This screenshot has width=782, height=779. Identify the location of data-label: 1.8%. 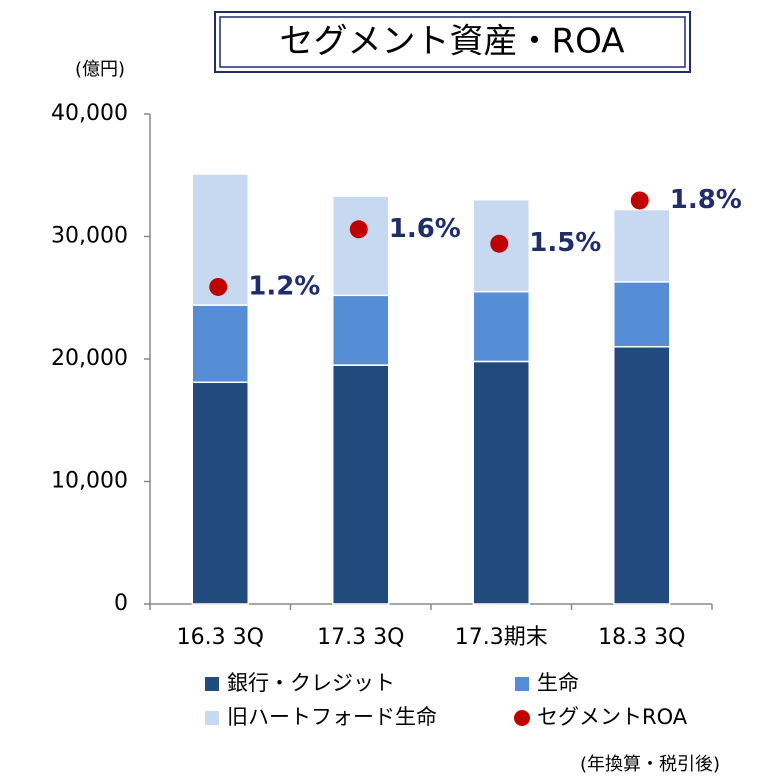
(706, 200).